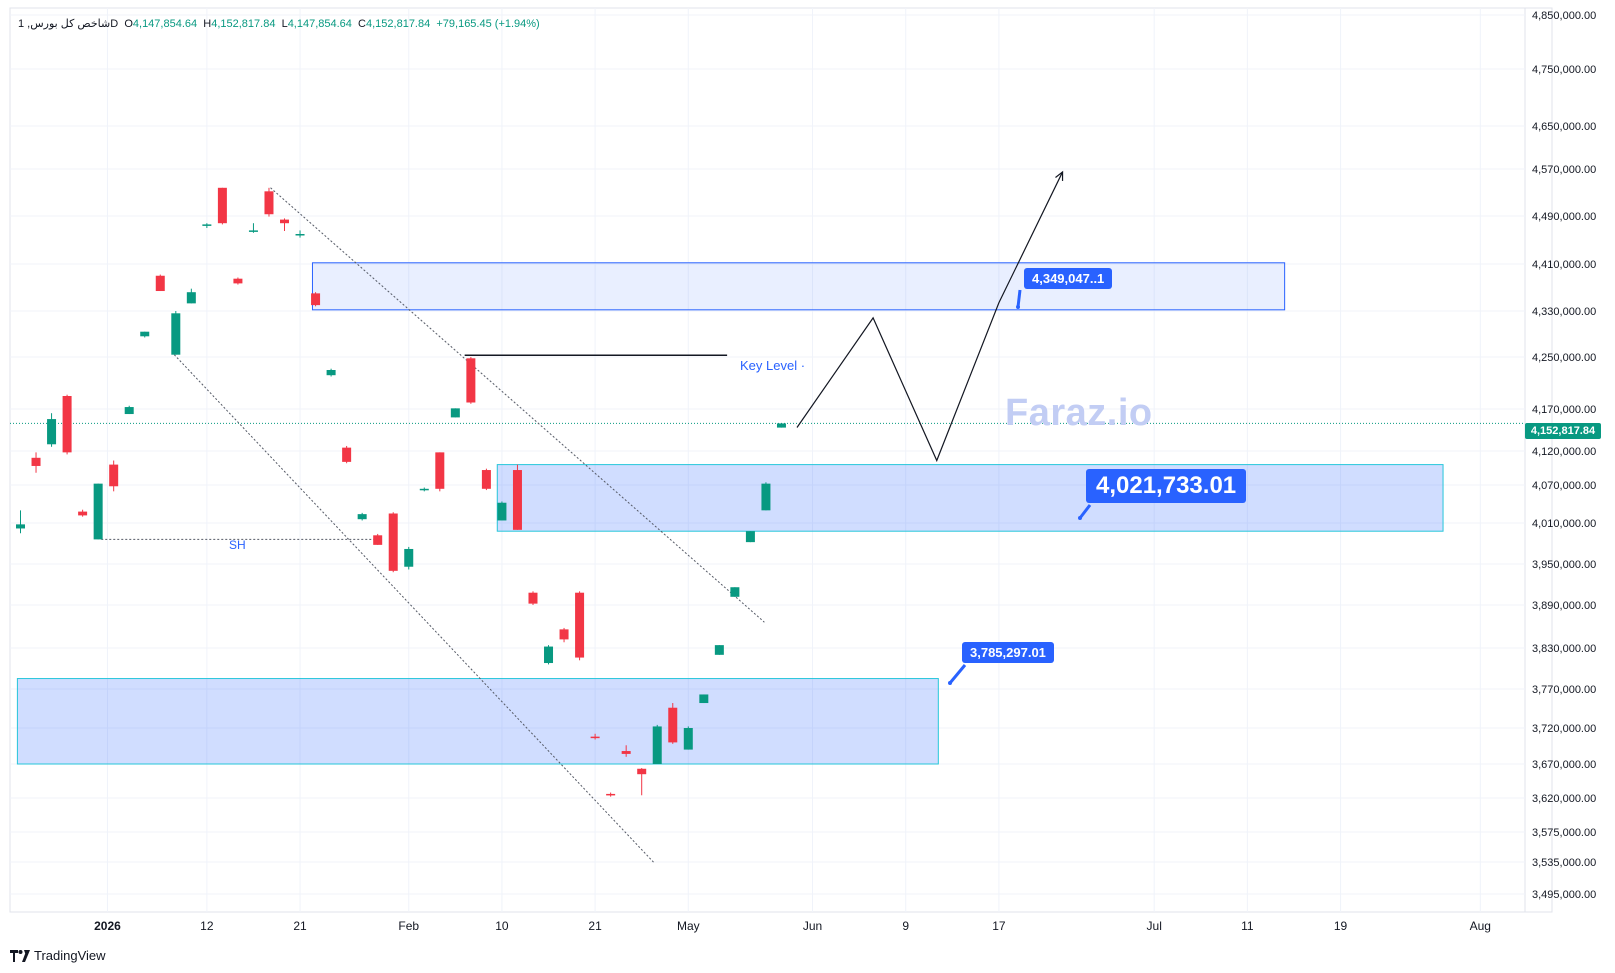  Describe the element at coordinates (1018, 307) in the screenshot. I see `callout-top-pointer-dot` at that location.